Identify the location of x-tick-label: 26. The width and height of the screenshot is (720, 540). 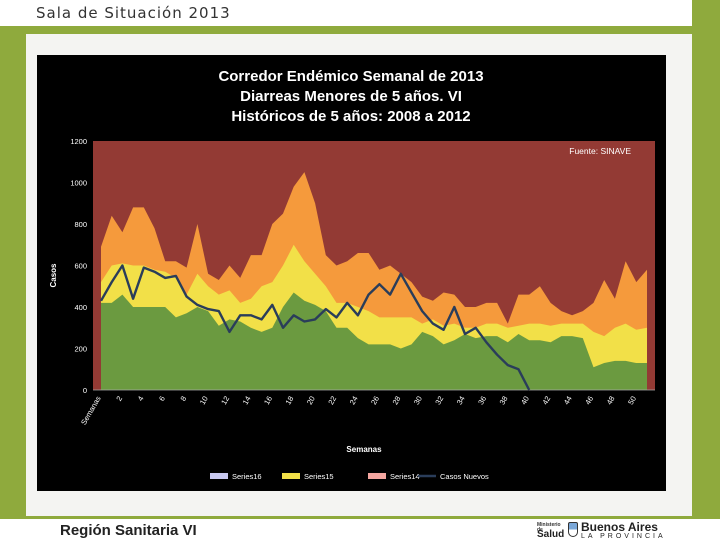
(375, 401).